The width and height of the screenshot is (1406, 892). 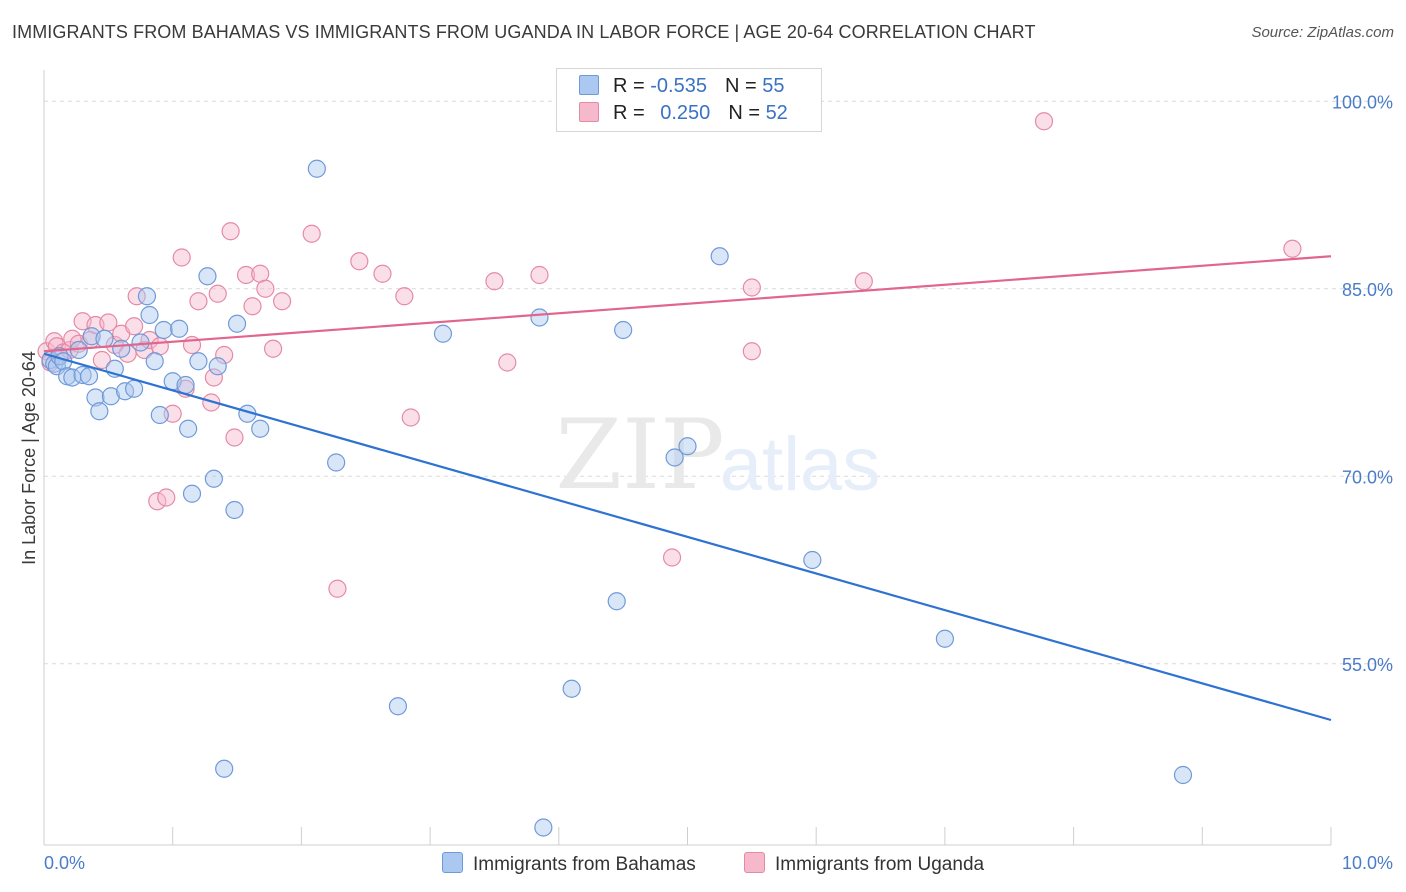 What do you see at coordinates (639, 455) in the screenshot?
I see `watermark-zip: ZIP` at bounding box center [639, 455].